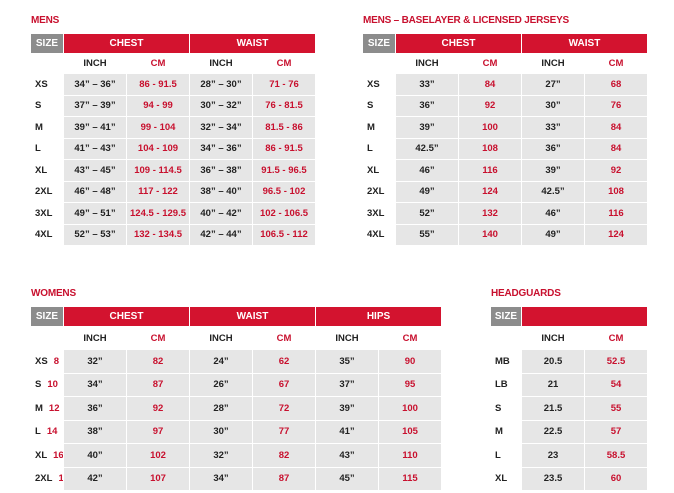 This screenshot has height=493, width=674. I want to click on size-row: L 14 38” 97 30” 77 41” 105, so click(236, 431).